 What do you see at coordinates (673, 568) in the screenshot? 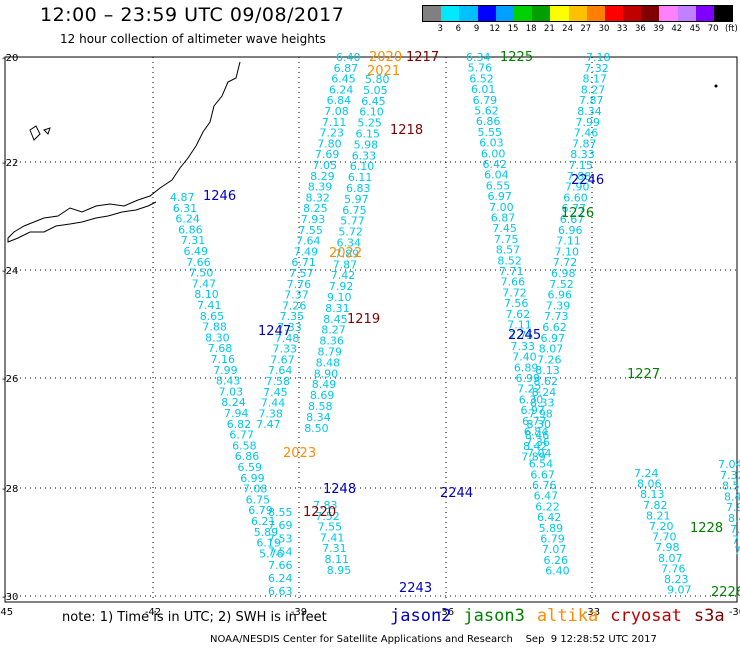
I see `wave-height-value: 7.76` at bounding box center [673, 568].